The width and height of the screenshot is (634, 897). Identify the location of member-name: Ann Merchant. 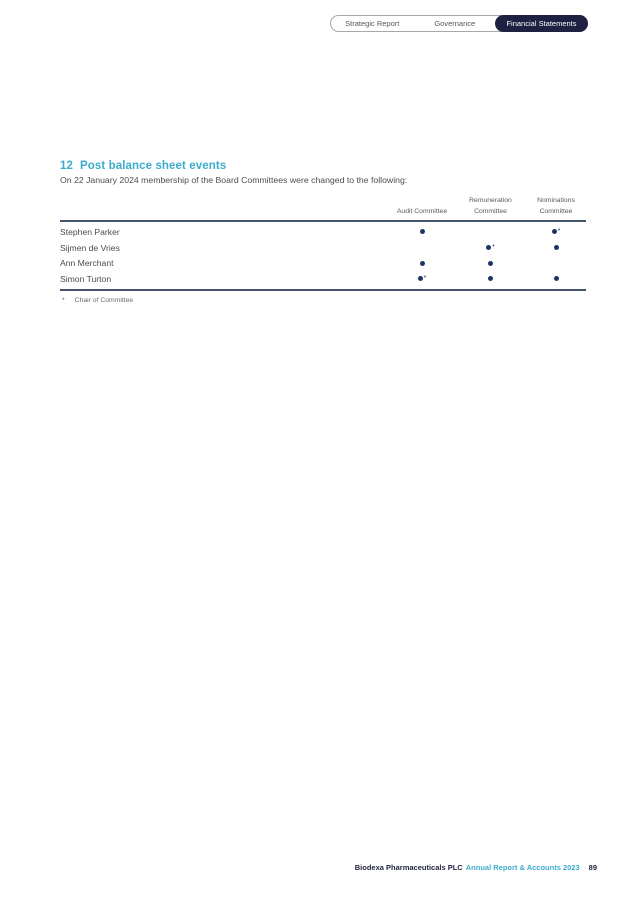
(87, 263).